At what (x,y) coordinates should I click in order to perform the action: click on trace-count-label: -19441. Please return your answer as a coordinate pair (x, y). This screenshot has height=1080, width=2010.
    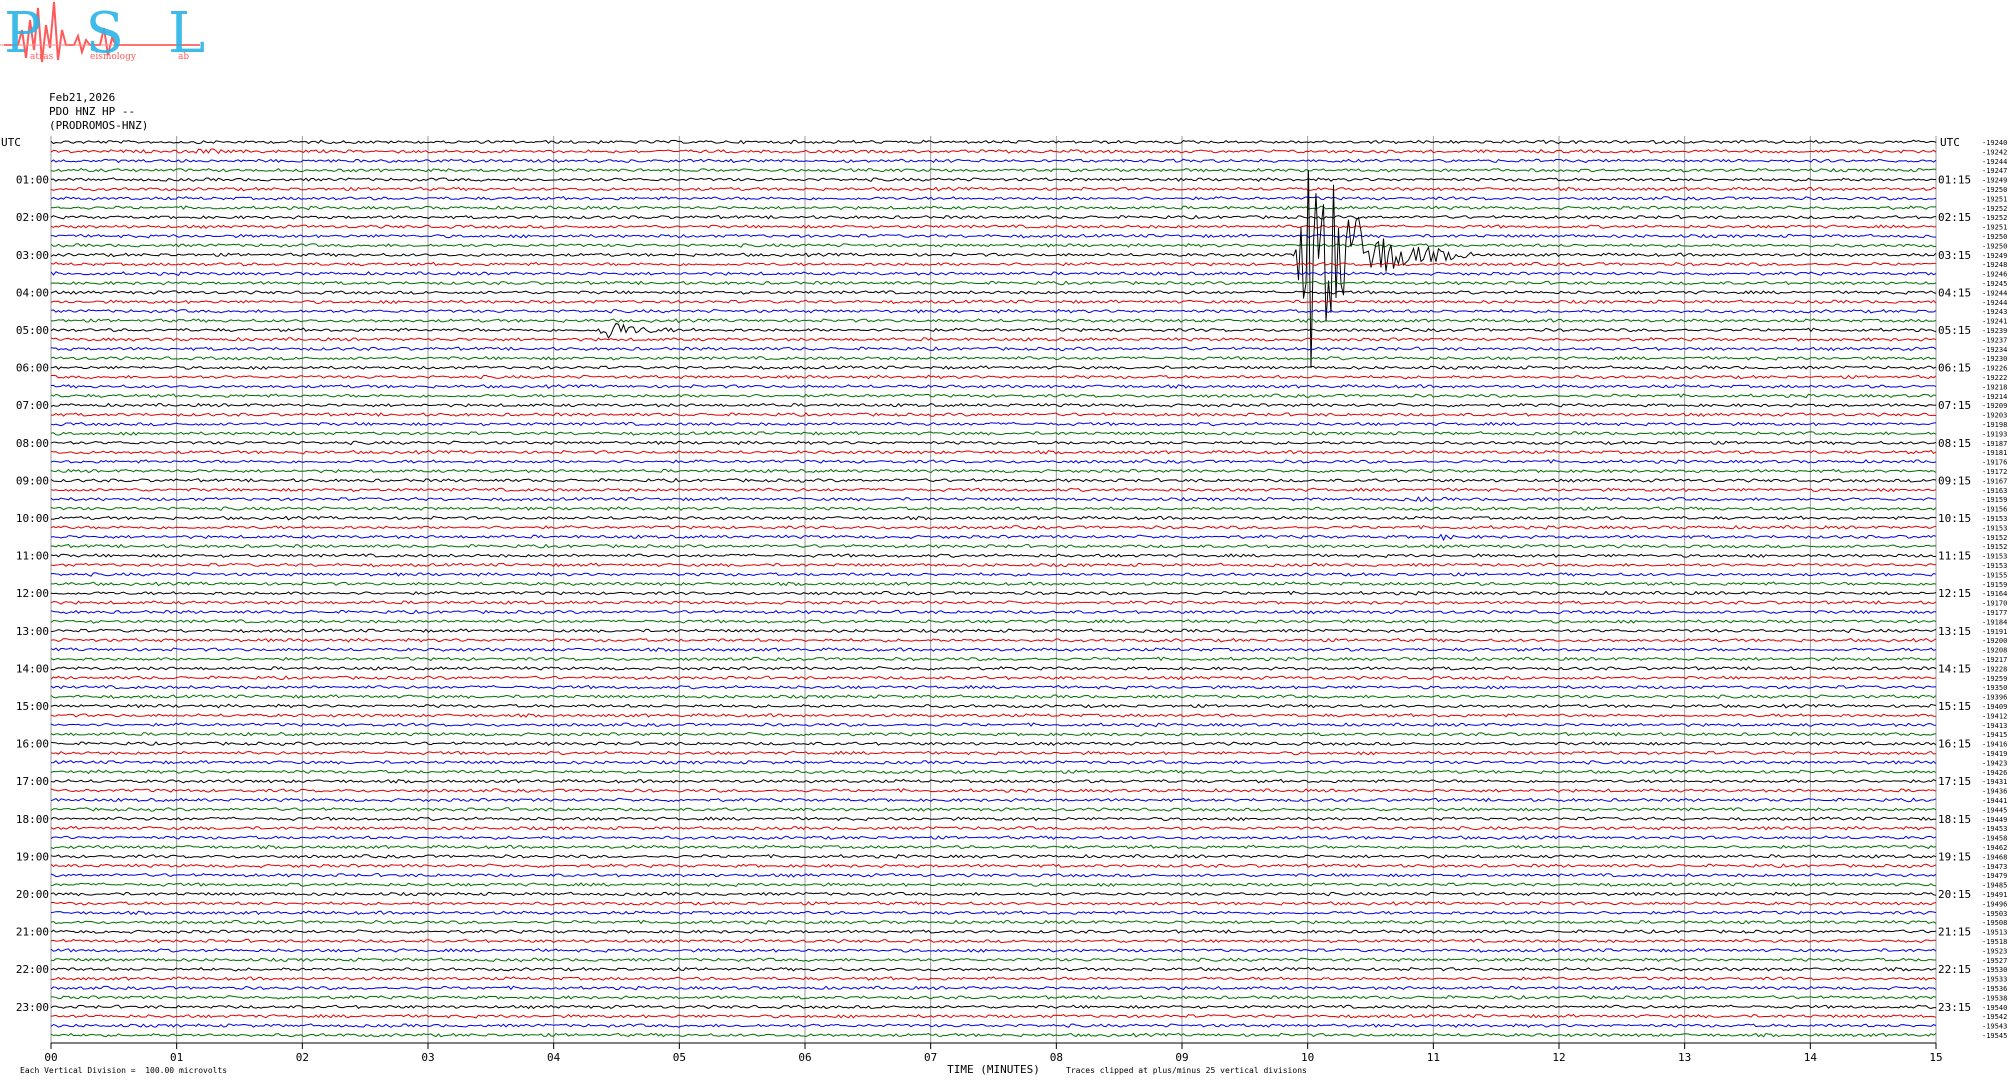
    Looking at the image, I should click on (1994, 801).